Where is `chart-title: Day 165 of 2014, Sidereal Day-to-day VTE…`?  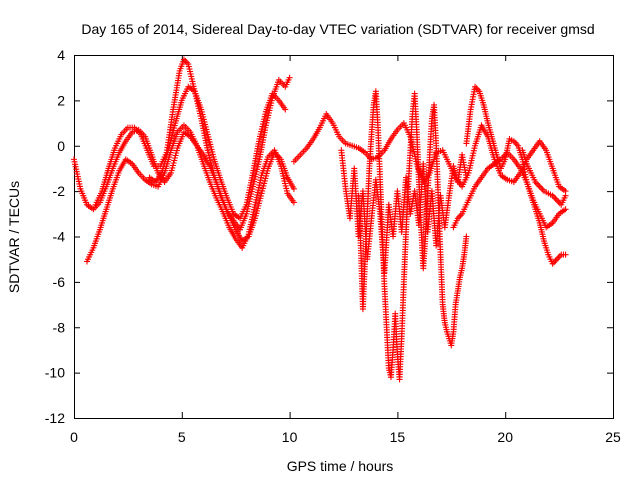 chart-title: Day 165 of 2014, Sidereal Day-to-day VTE… is located at coordinates (337, 29).